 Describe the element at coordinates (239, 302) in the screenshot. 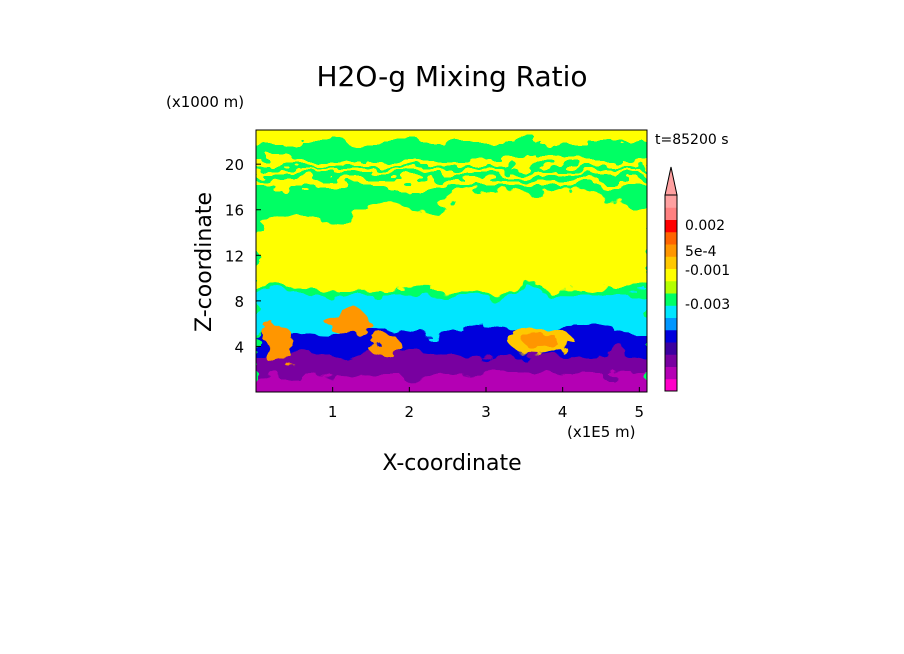

I see `y-tick-label: 8` at that location.